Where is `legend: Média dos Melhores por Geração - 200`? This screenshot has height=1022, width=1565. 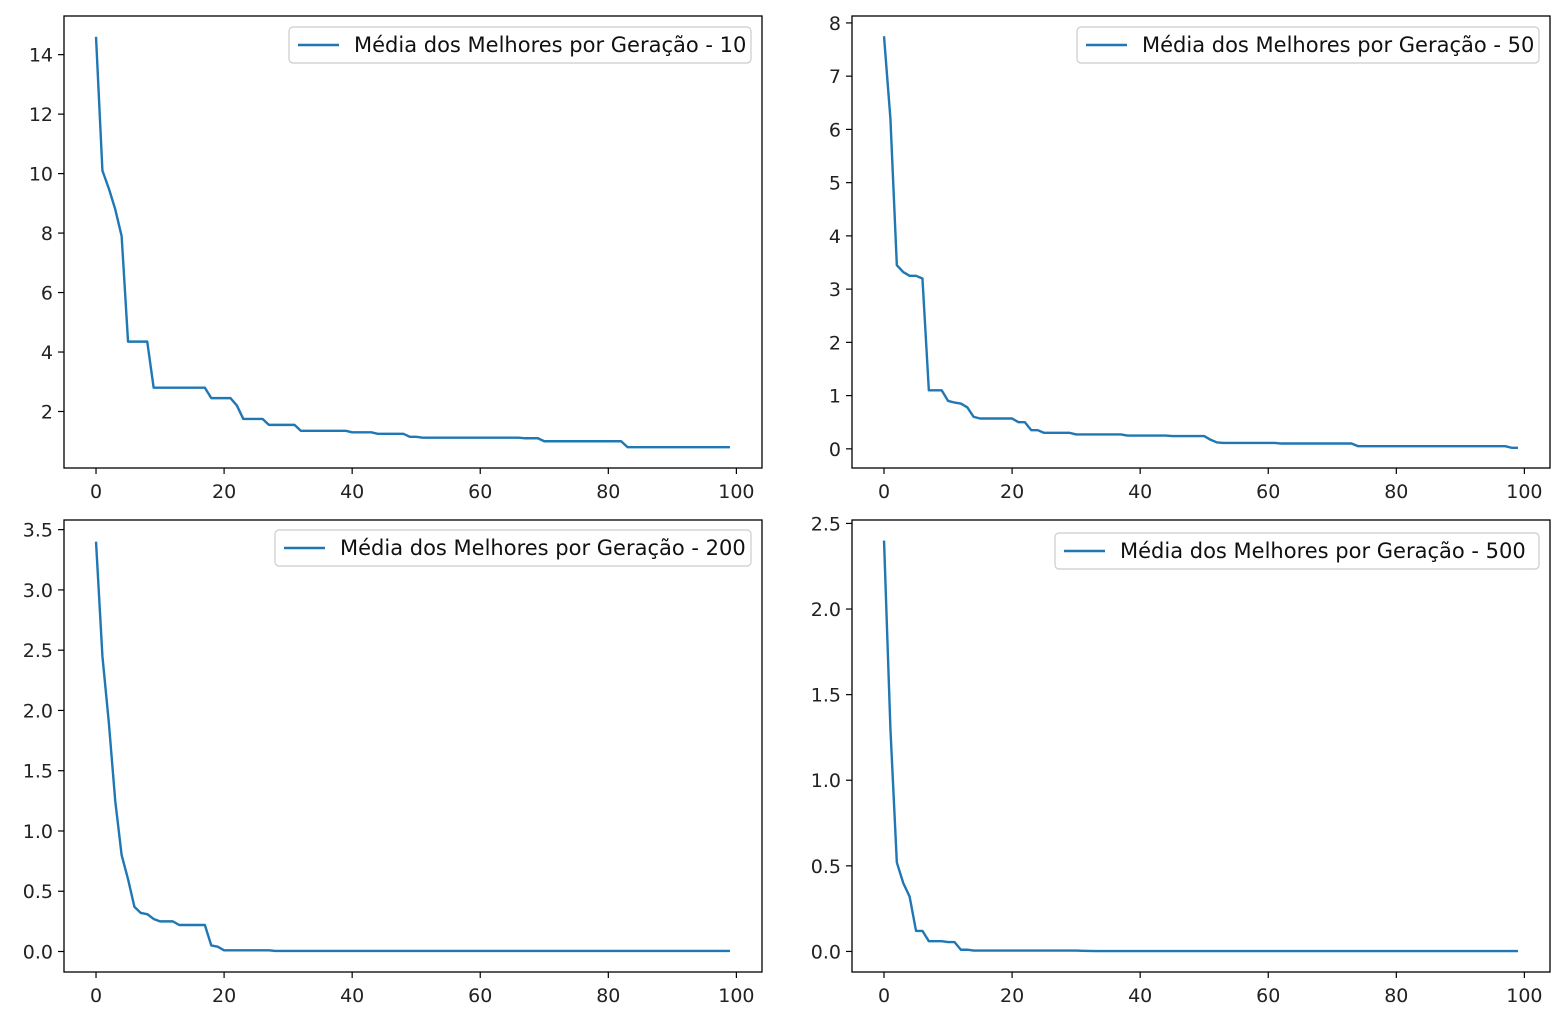 legend: Média dos Melhores por Geração - 200 is located at coordinates (513, 548).